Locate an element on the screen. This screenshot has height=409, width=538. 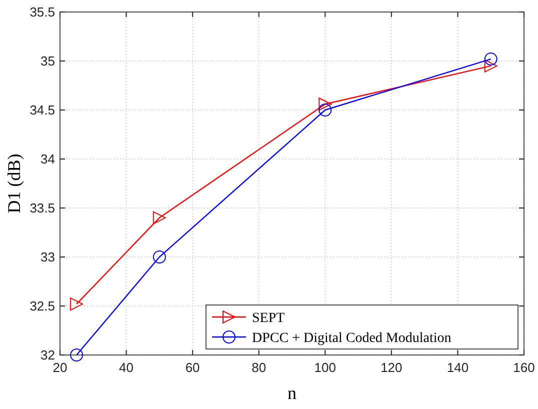
x-tick-label: 120 is located at coordinates (391, 367).